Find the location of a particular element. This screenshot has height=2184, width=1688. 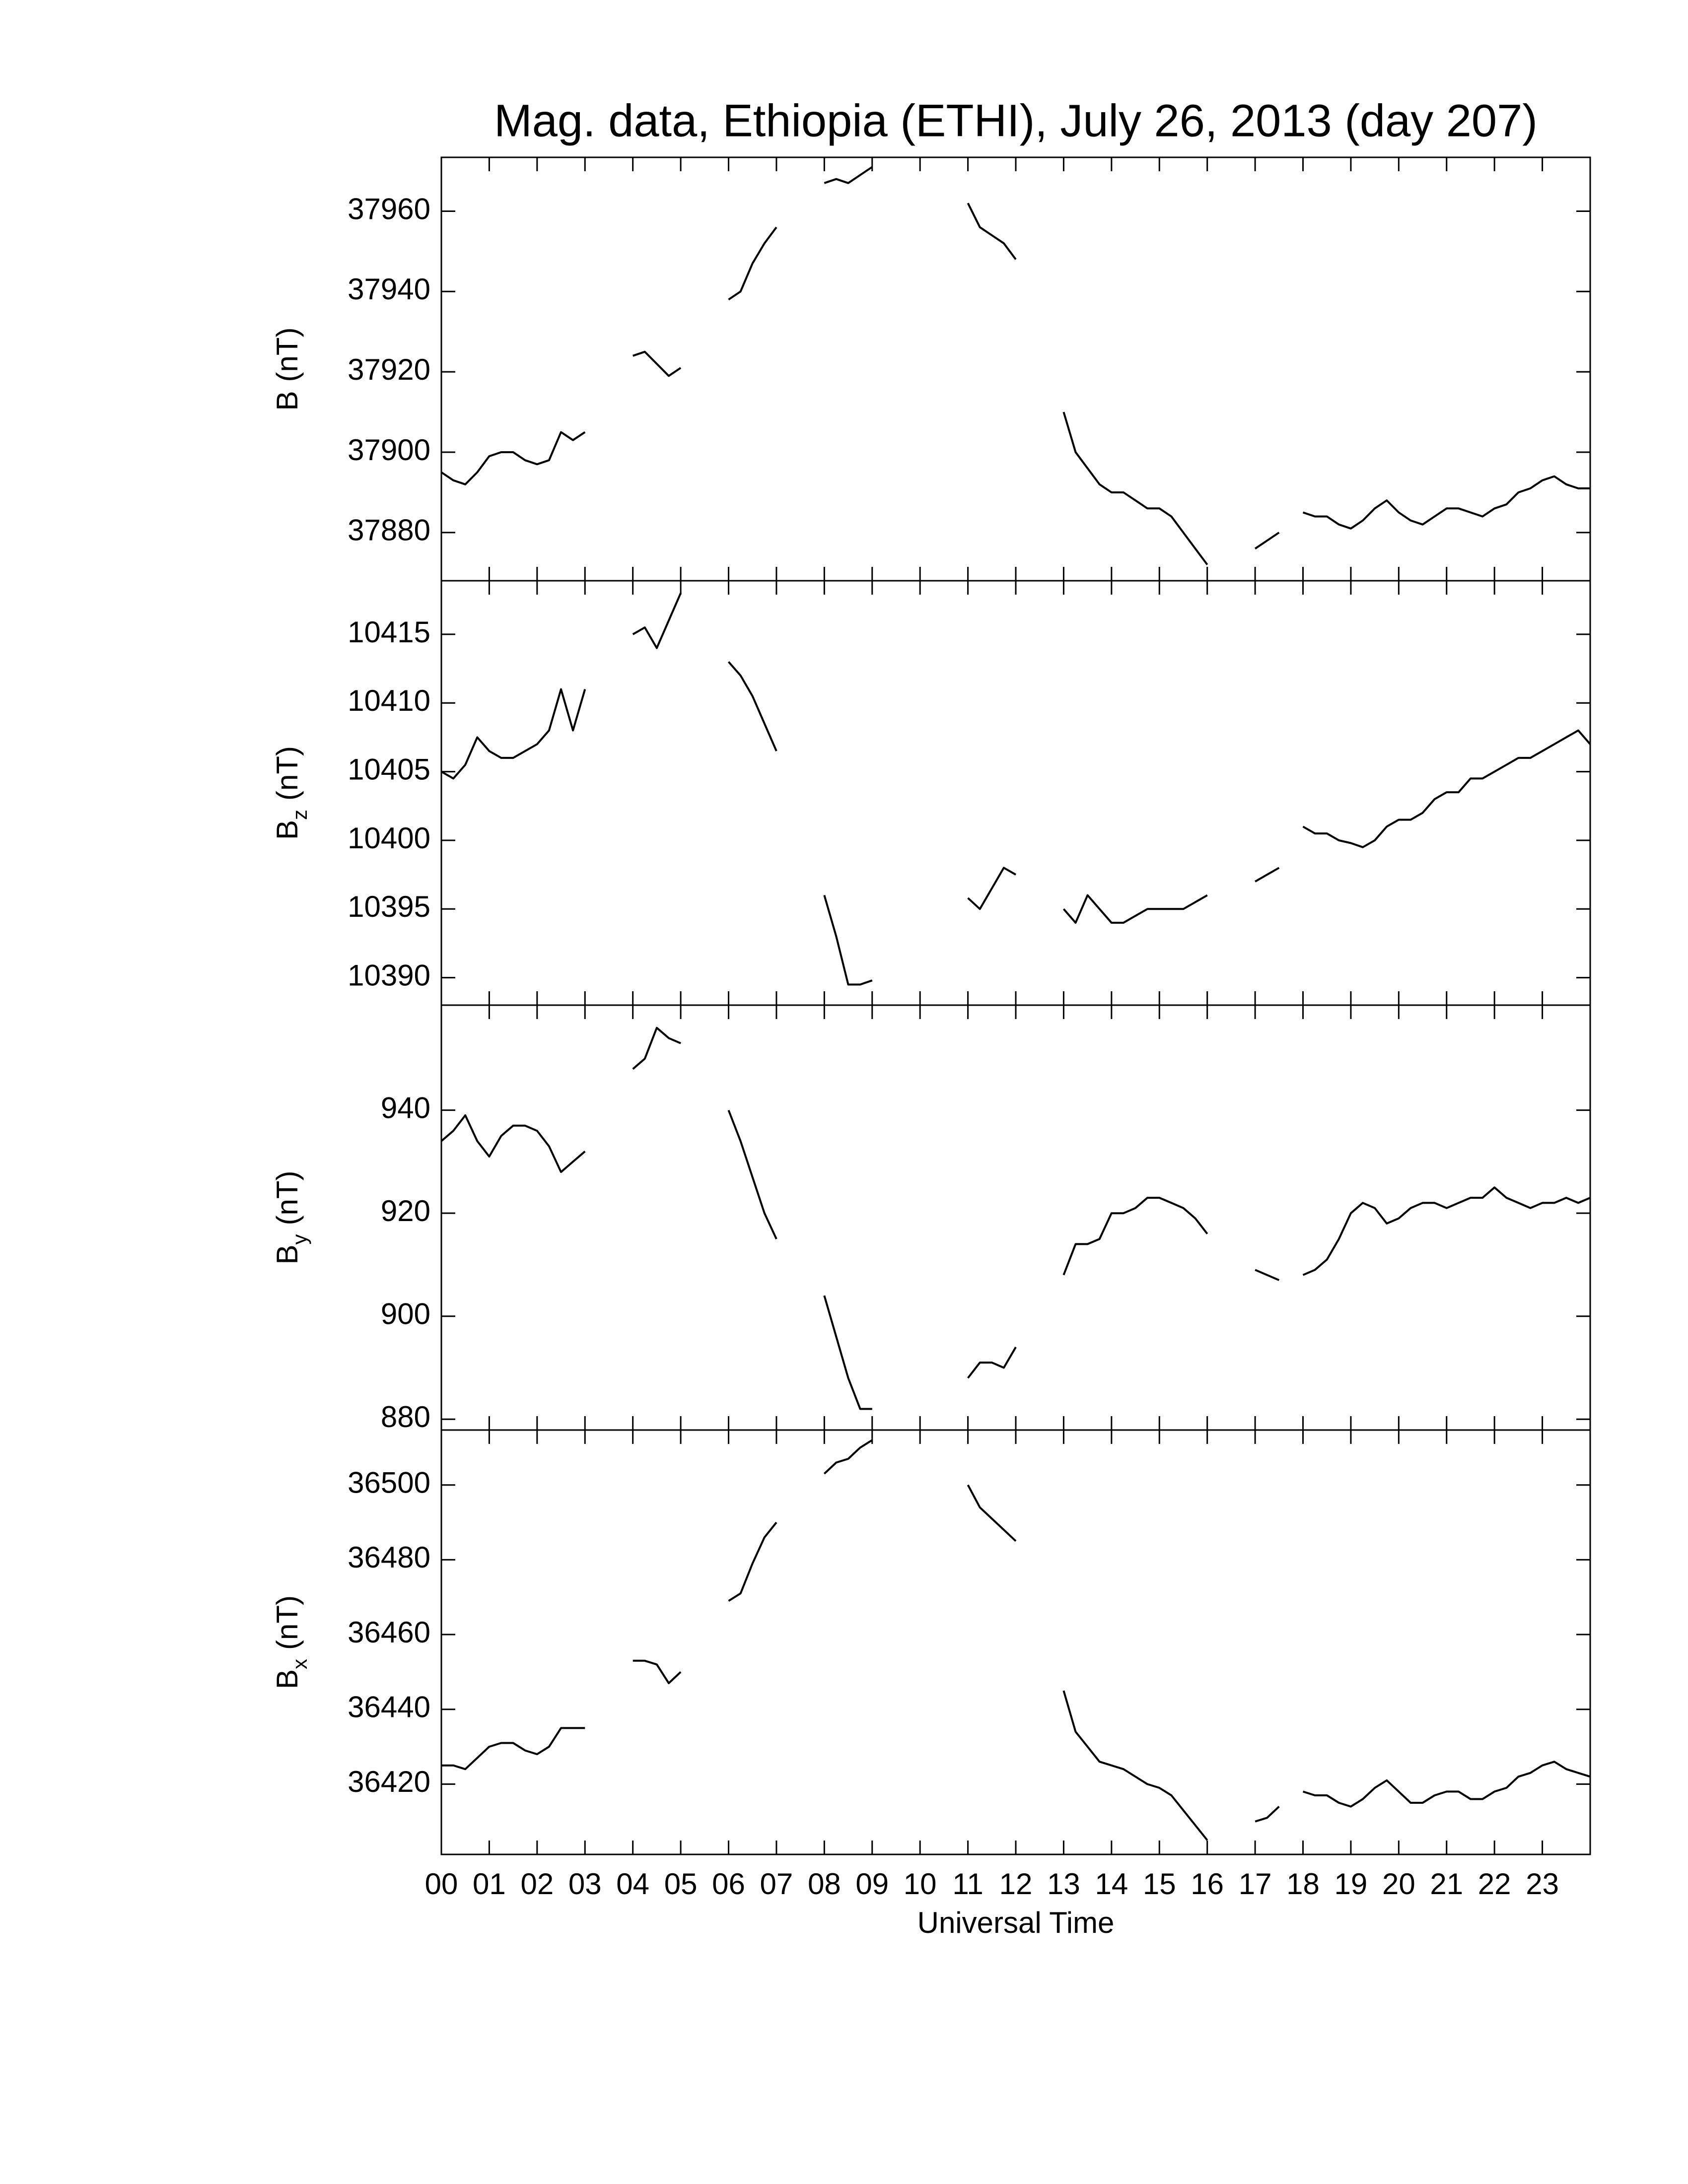

x-tick-label: 08 is located at coordinates (824, 1884).